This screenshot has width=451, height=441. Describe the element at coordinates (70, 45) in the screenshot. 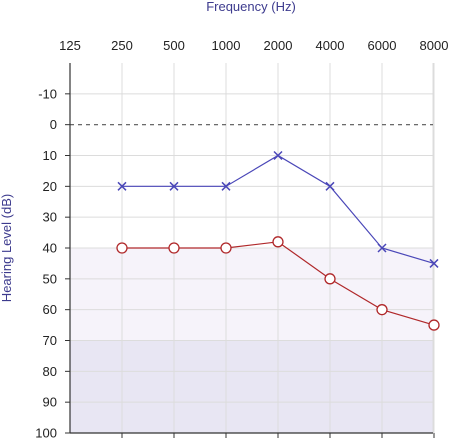

I see `x-tick-label: 125` at that location.